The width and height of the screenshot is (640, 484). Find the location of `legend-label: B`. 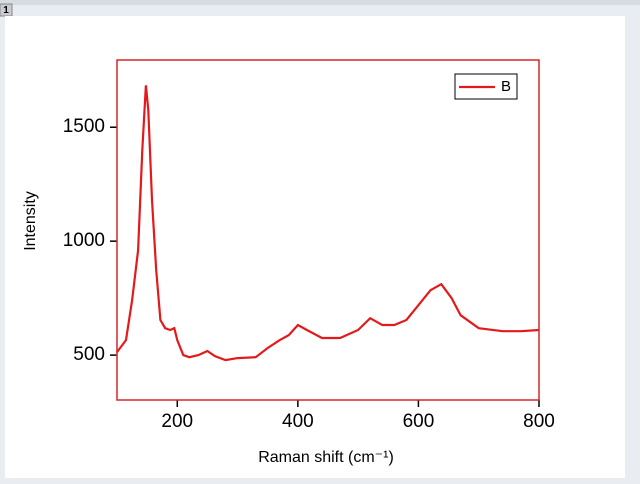

legend-label: B is located at coordinates (506, 86).